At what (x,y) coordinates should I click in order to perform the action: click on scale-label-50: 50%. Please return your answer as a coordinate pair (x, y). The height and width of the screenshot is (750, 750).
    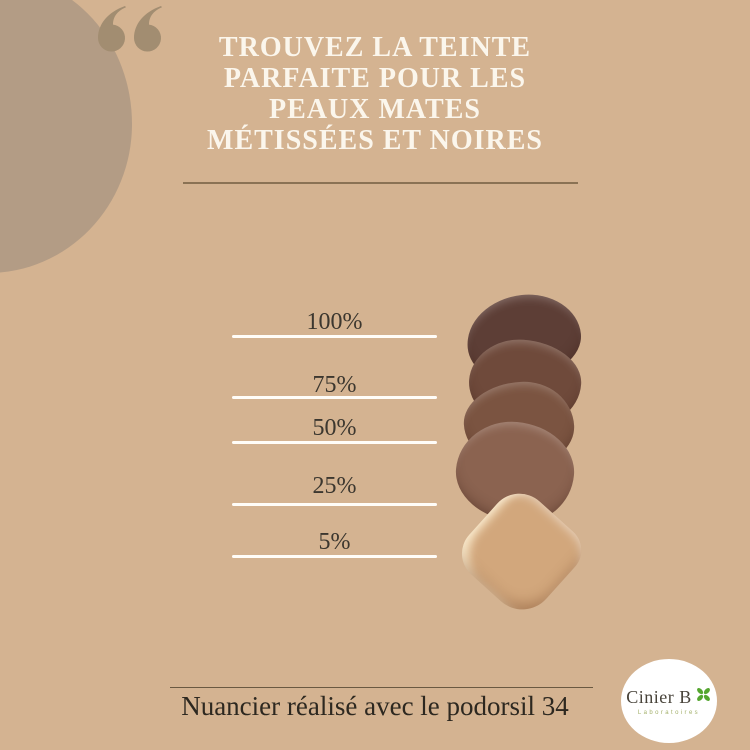
    Looking at the image, I should click on (334, 428).